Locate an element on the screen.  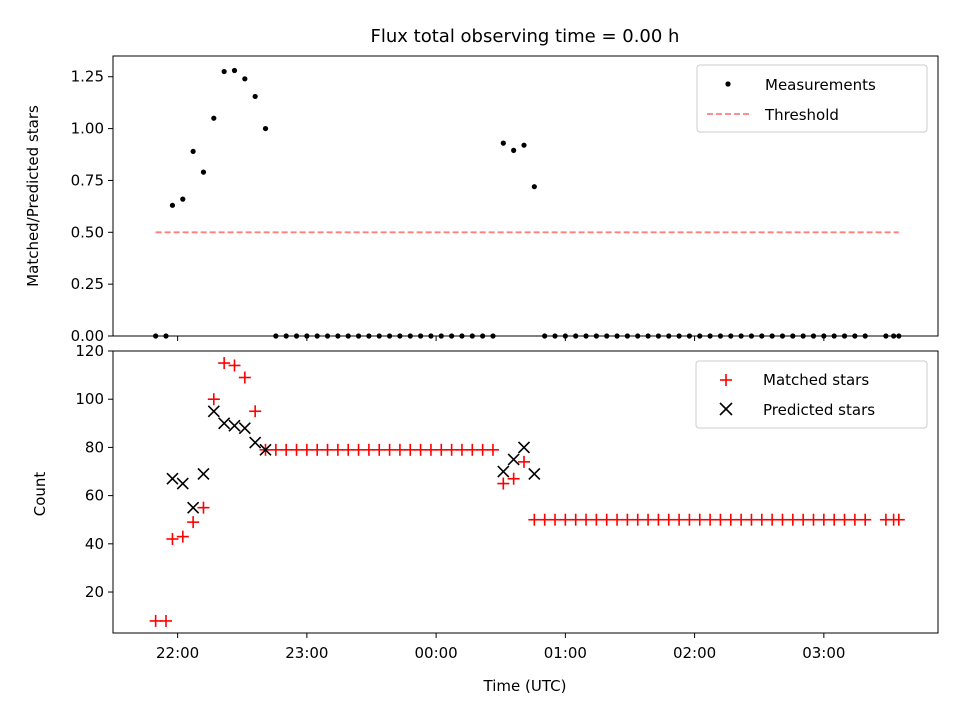
xtick-label: 03:00 is located at coordinates (823, 653).